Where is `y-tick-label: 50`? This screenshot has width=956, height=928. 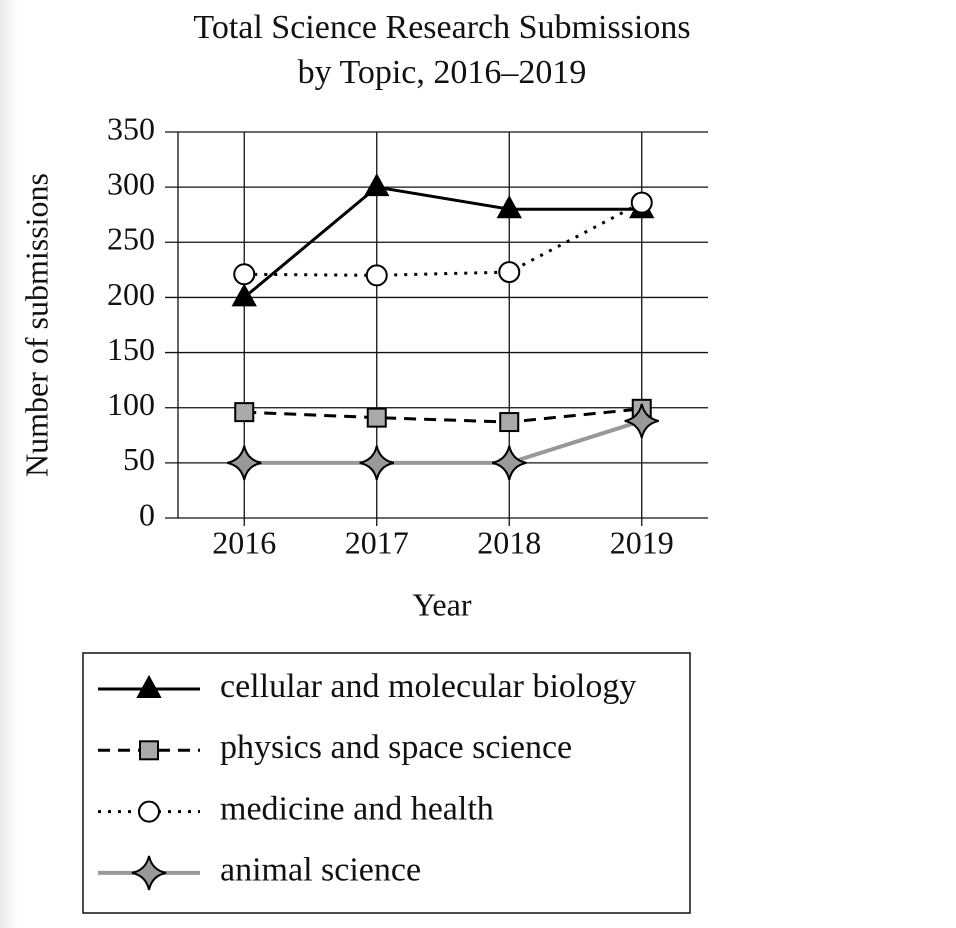
y-tick-label: 50 is located at coordinates (139, 459).